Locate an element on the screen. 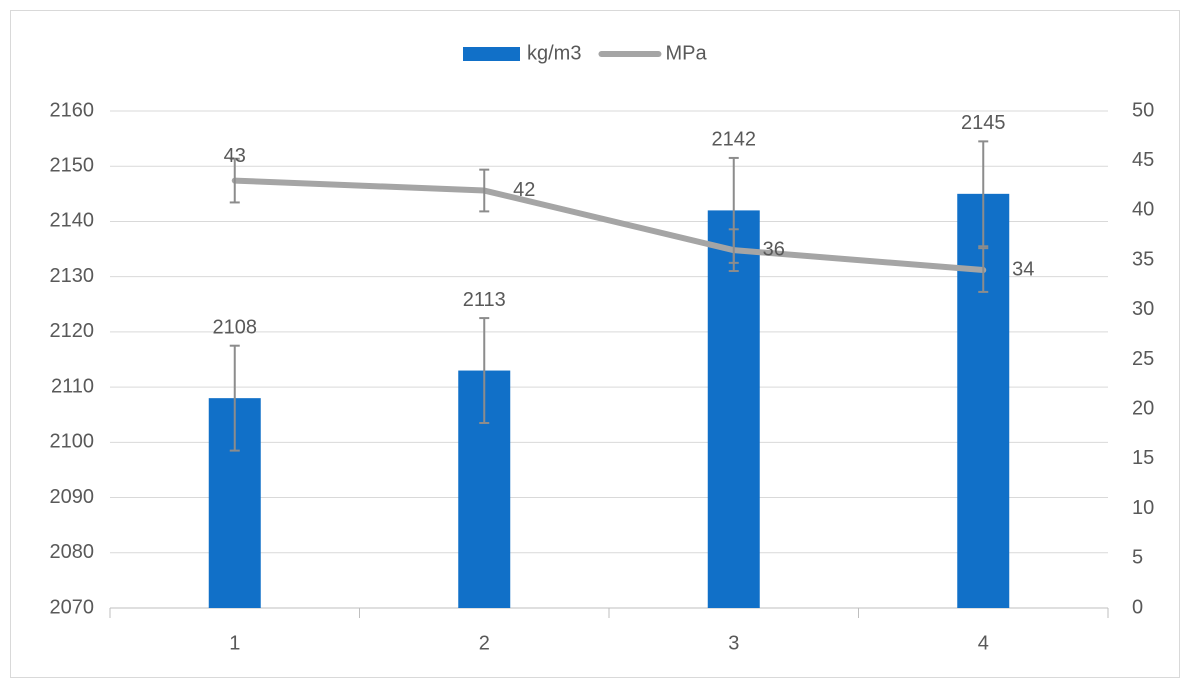 The height and width of the screenshot is (688, 1190). legend-swatch is located at coordinates (491, 54).